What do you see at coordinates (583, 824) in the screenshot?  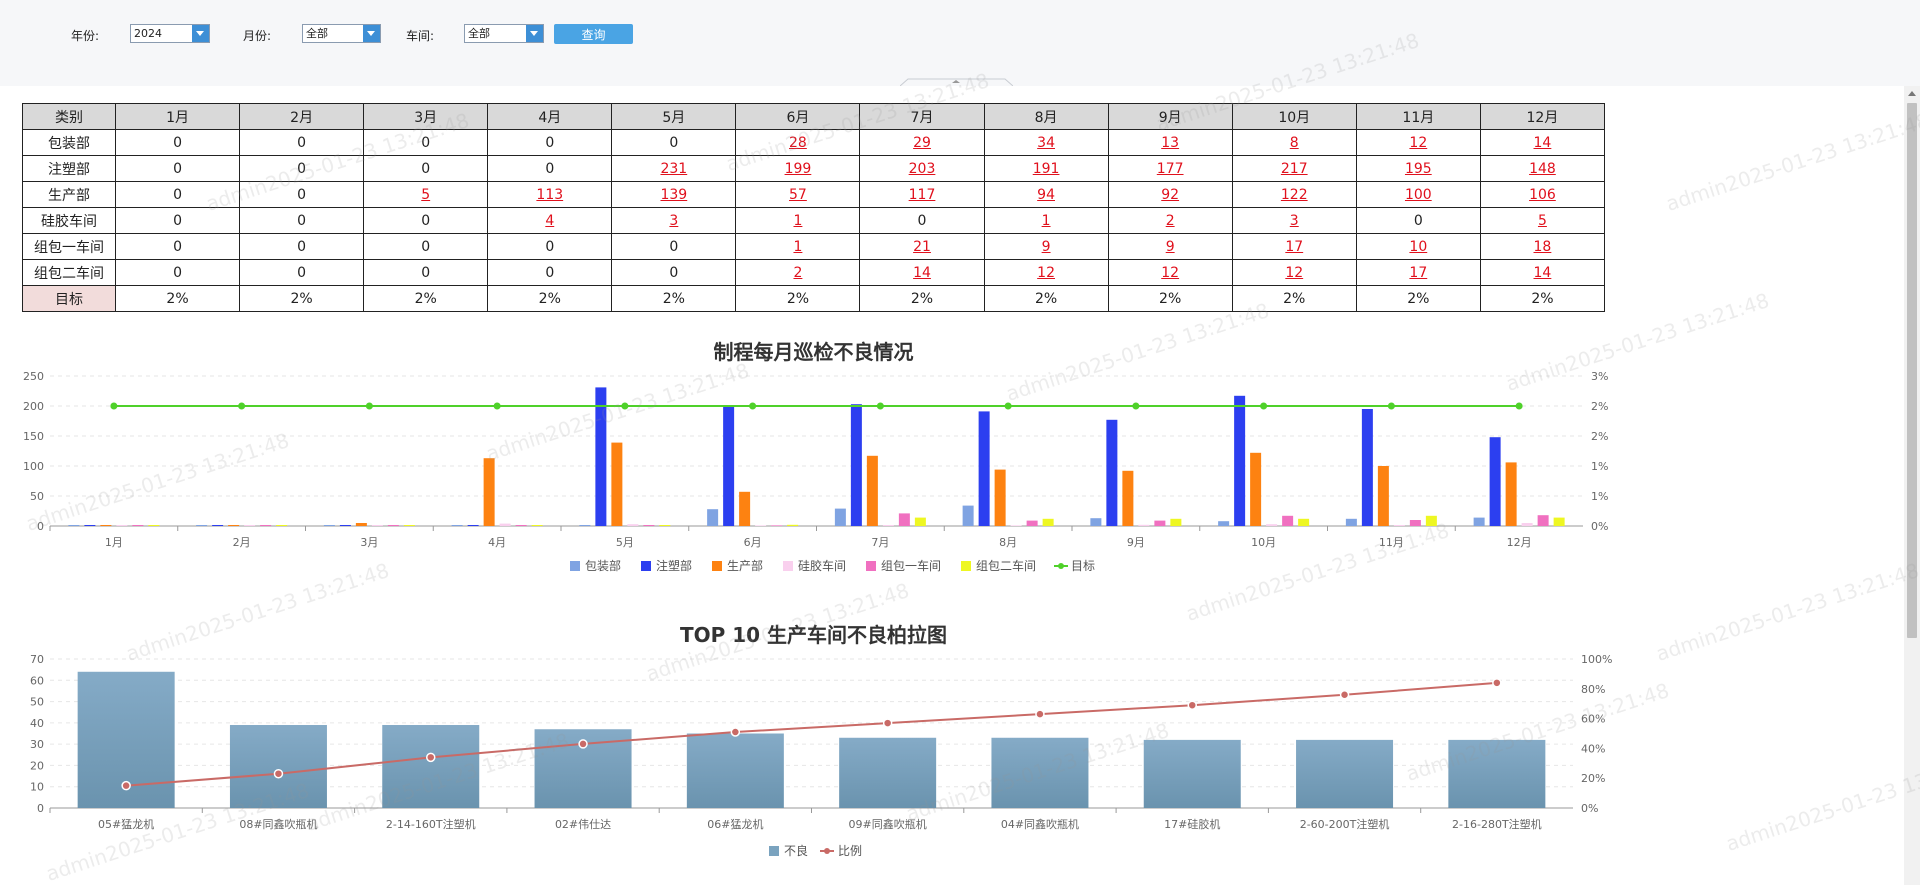 I see `x-axis-tick-label: 02#伟仕达` at bounding box center [583, 824].